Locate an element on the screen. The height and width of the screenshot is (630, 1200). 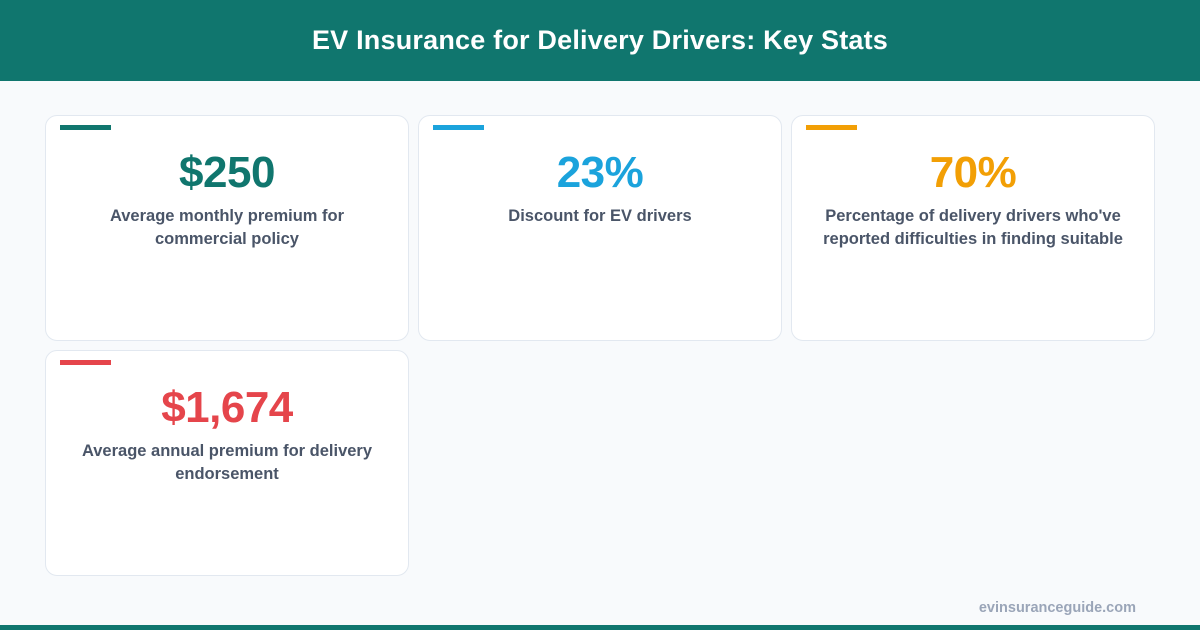
source-website: evinsuranceguide.com is located at coordinates (1057, 608).